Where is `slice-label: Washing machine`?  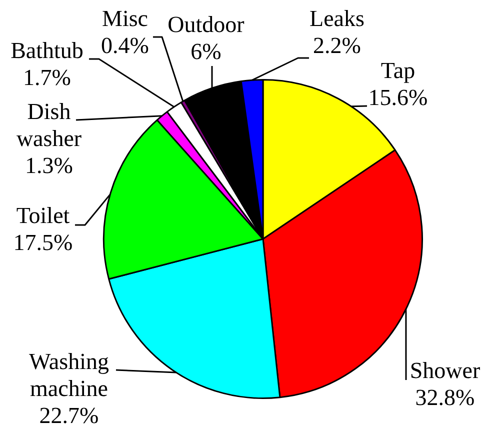 slice-label: Washing machine is located at coordinates (69, 375).